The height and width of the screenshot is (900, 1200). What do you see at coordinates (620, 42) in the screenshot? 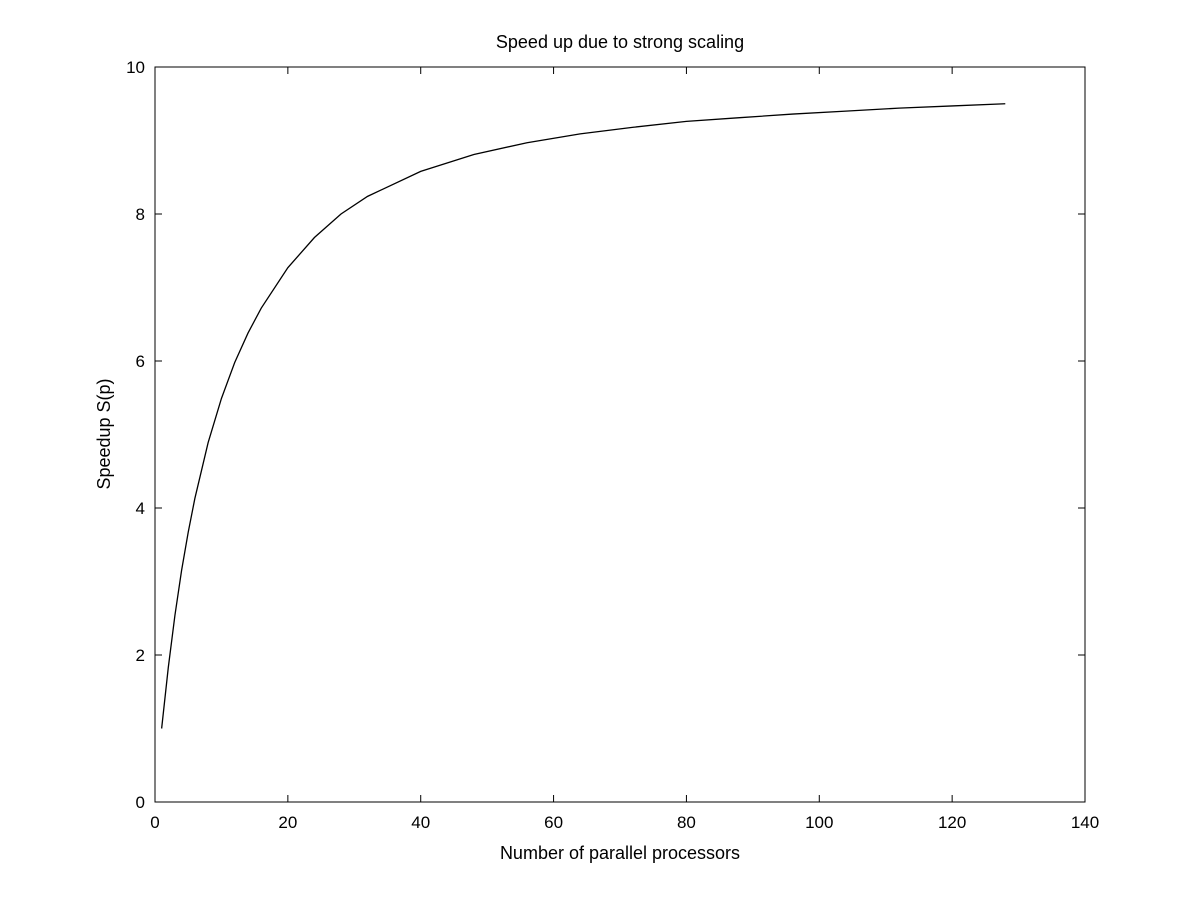
I see `chart-title: Speed up due to strong scaling` at bounding box center [620, 42].